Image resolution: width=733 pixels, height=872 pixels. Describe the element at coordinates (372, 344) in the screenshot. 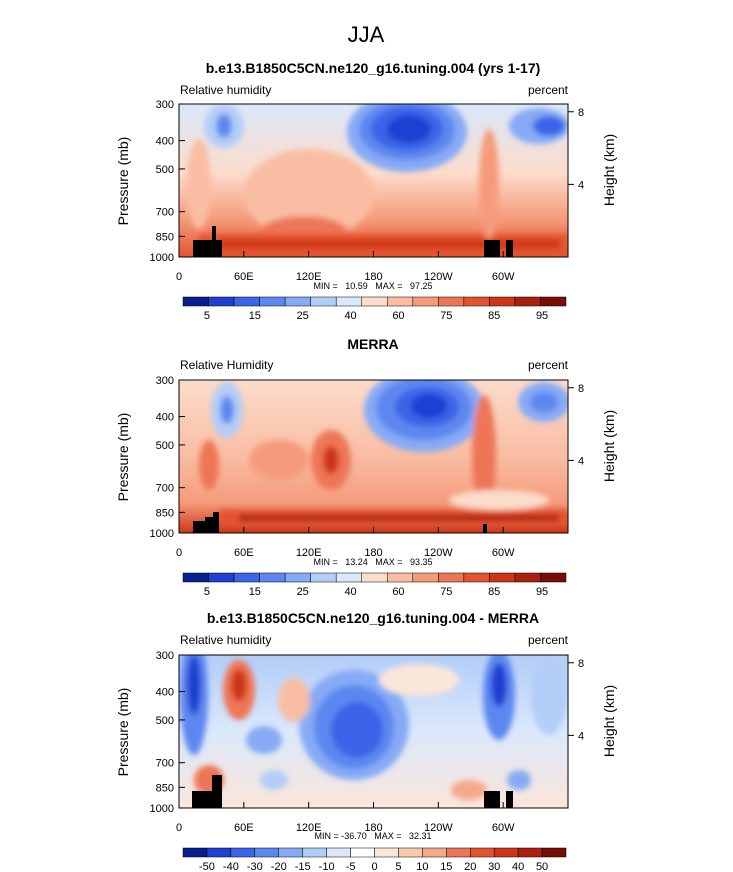

I see `panel-title: MERRA` at that location.